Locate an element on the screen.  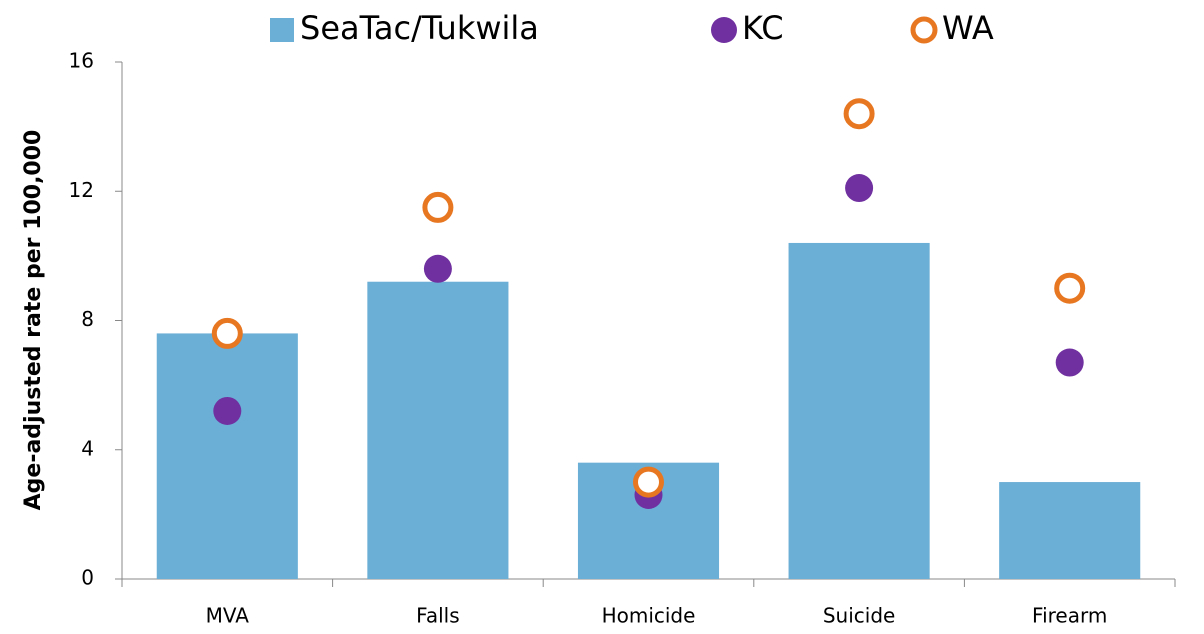
y-tick-label: 12 is located at coordinates (81, 190).